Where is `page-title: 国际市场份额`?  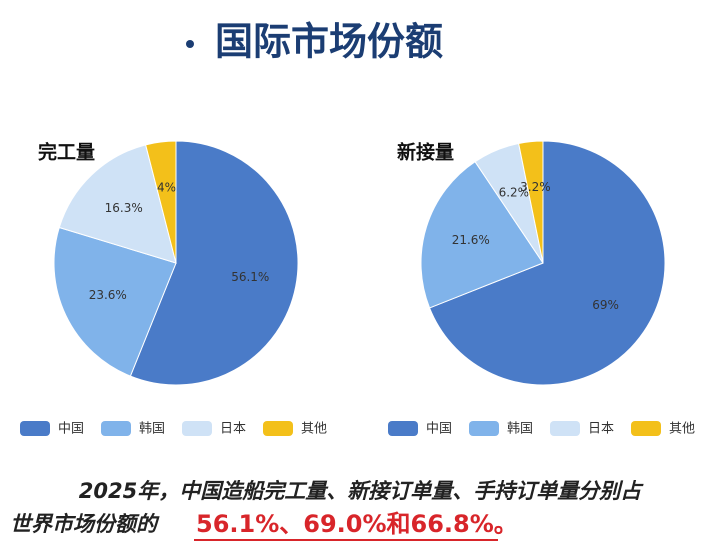
page-title: 国际市场份额 is located at coordinates (329, 42).